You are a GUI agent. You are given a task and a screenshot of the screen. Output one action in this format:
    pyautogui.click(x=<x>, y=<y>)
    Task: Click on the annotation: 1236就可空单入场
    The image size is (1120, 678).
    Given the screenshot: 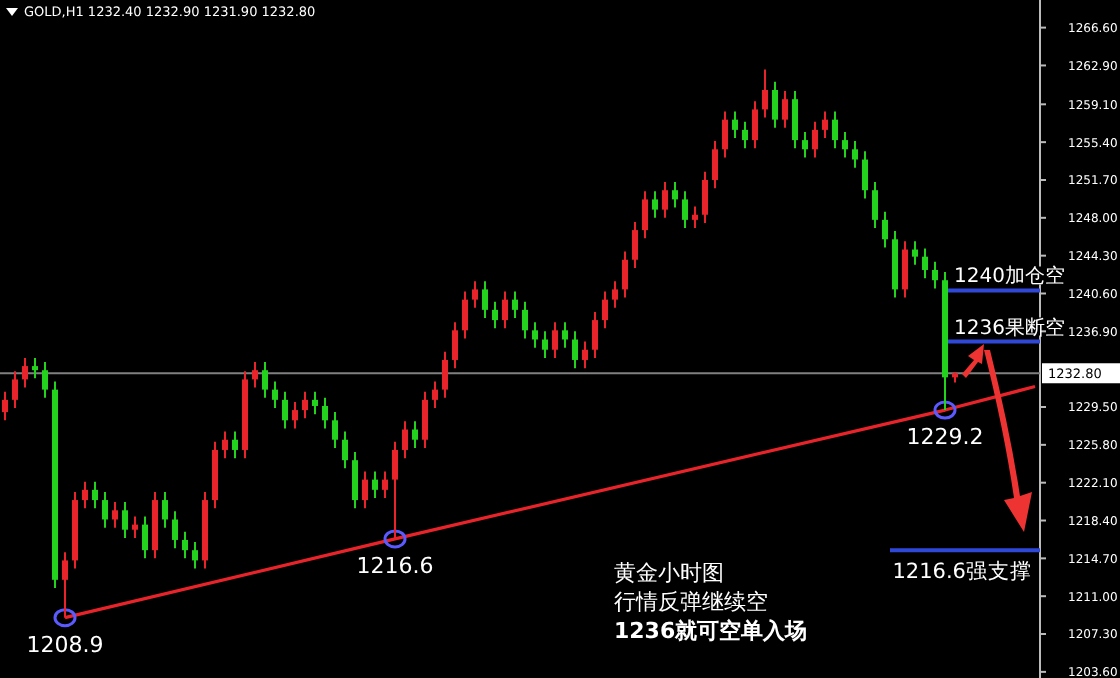 What is the action you would take?
    pyautogui.click(x=711, y=631)
    